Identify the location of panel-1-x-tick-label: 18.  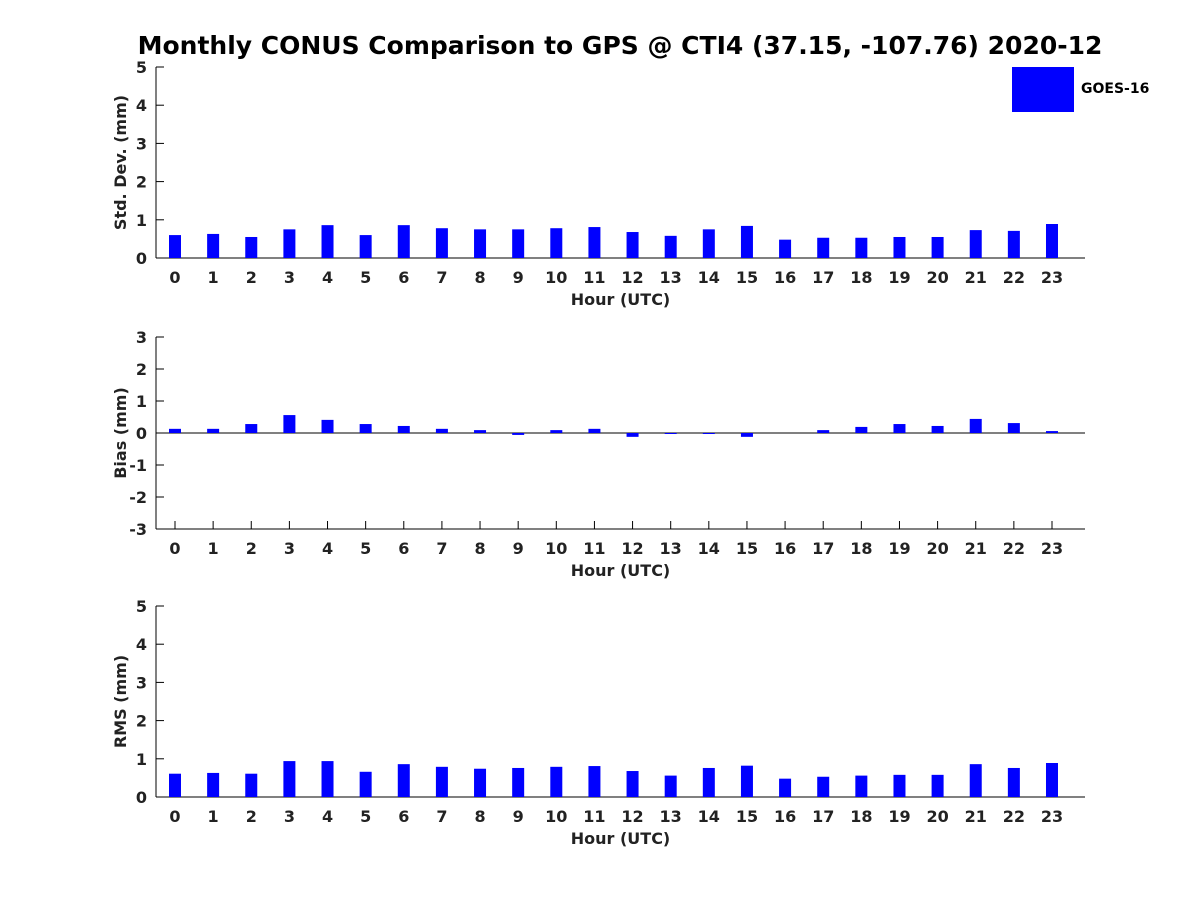
(861, 277).